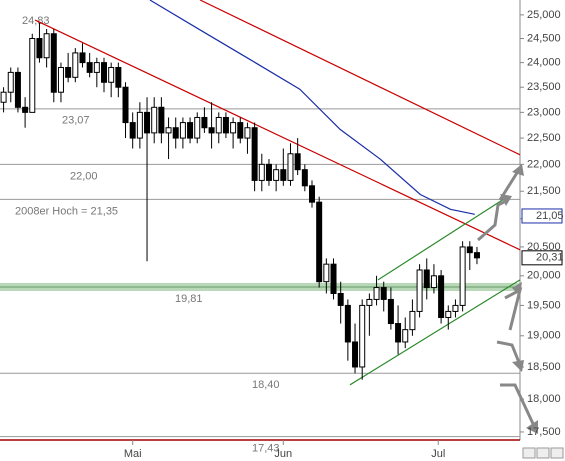 The height and width of the screenshot is (461, 565). Describe the element at coordinates (544, 87) in the screenshot. I see `y-tick-label: 23,500` at that location.